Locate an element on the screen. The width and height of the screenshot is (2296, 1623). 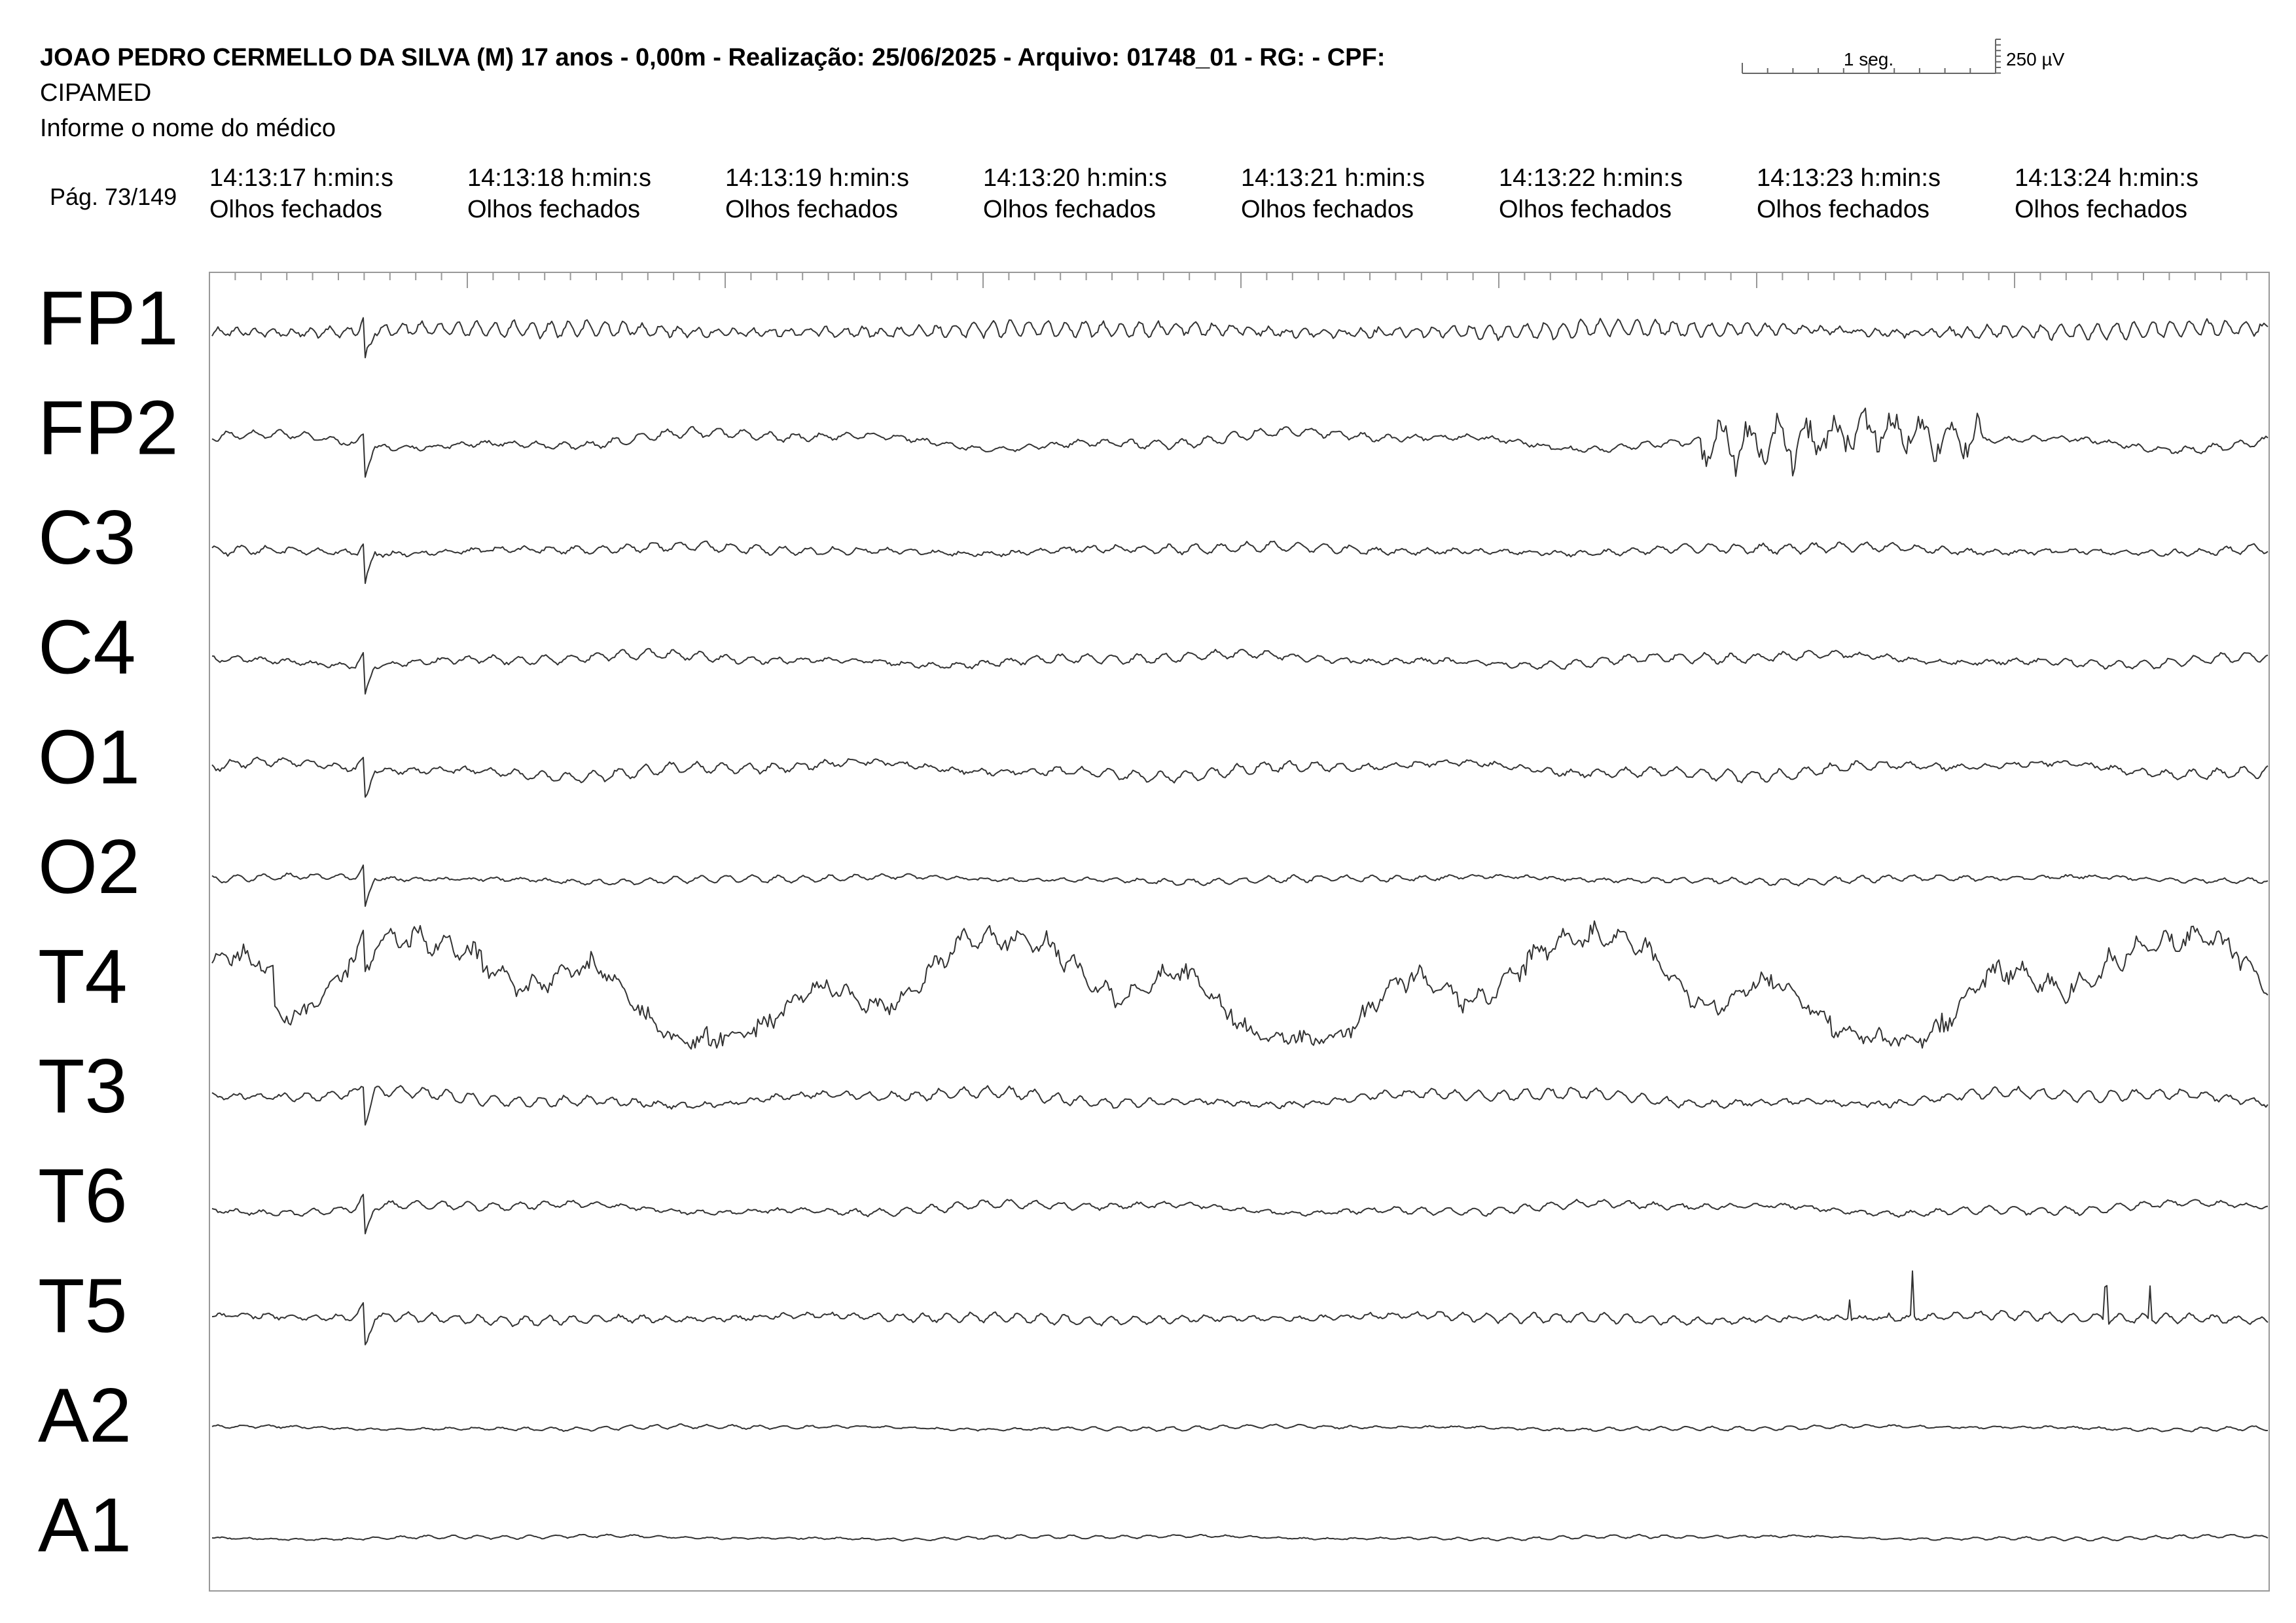
column-time: 14:13:22 h:min:s is located at coordinates (1591, 178).